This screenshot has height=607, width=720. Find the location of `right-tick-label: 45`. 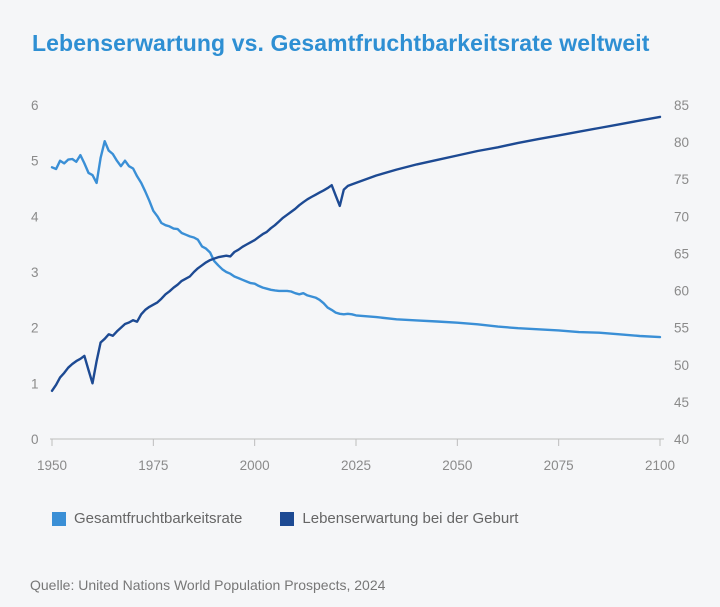

right-tick-label: 45 is located at coordinates (681, 402).